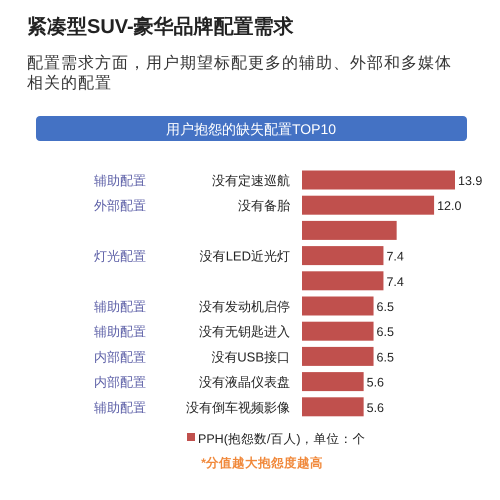 This screenshot has height=500, width=500. Describe the element at coordinates (120, 256) in the screenshot. I see `text: 灯光配置` at that location.